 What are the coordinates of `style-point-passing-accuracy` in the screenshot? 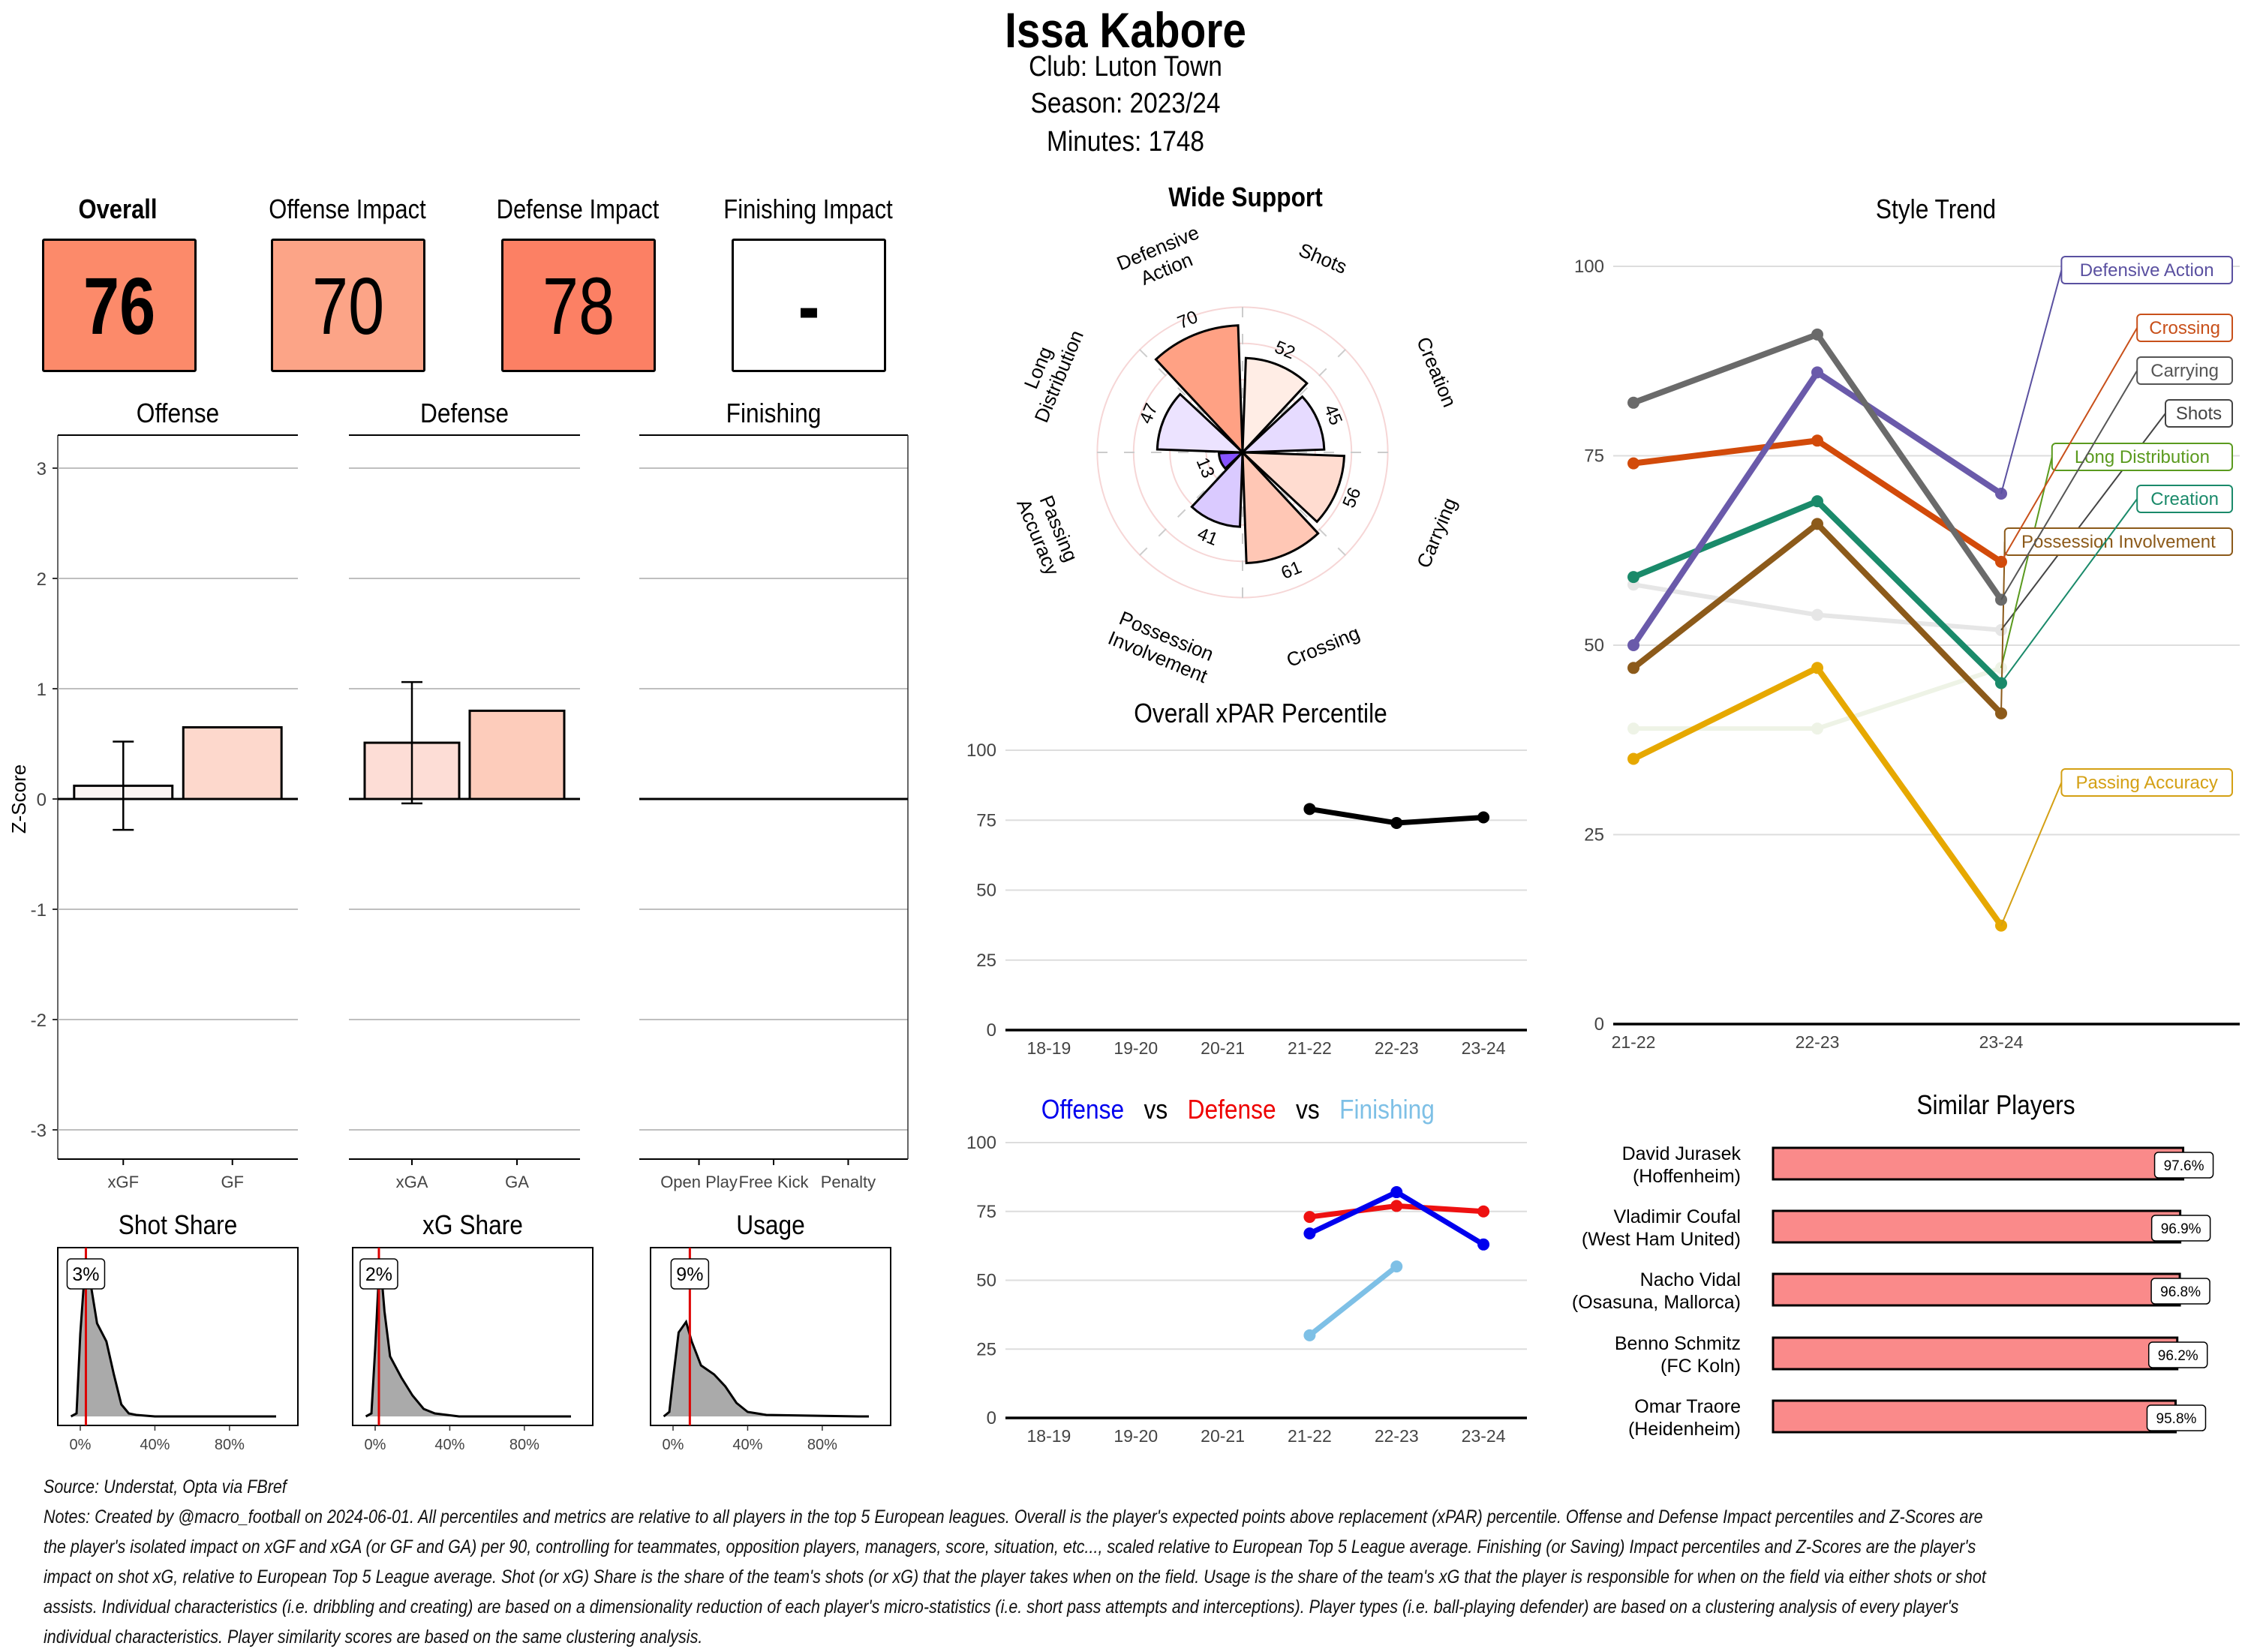 It's located at (1817, 668).